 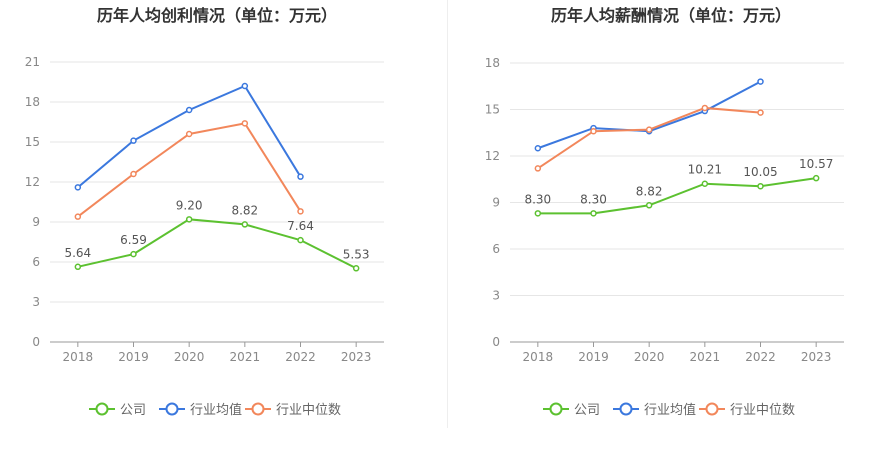 What do you see at coordinates (217, 15) in the screenshot?
I see `chart-title: 历年人均创利情况（单位：万元）` at bounding box center [217, 15].